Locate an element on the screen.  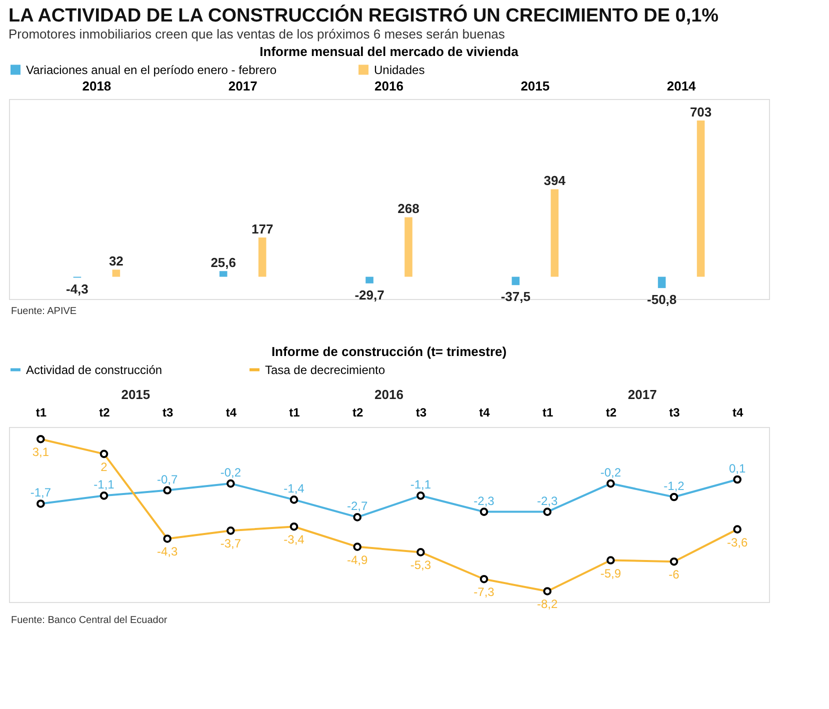
chart-title: LA ACTIVIDAD DE LA CONSTRUCCIÓN REGISTRÓ UN CRECIMIENTO DE 0,1% is located at coordinates (363, 15).